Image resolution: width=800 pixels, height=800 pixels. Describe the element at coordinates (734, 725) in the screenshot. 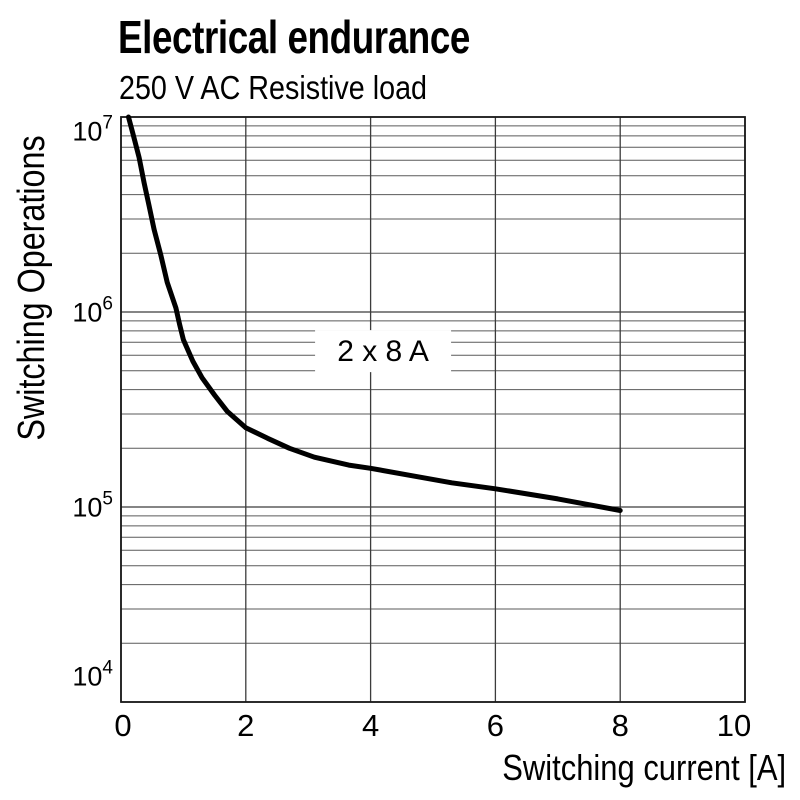

I see `x-tick-label: 10` at that location.